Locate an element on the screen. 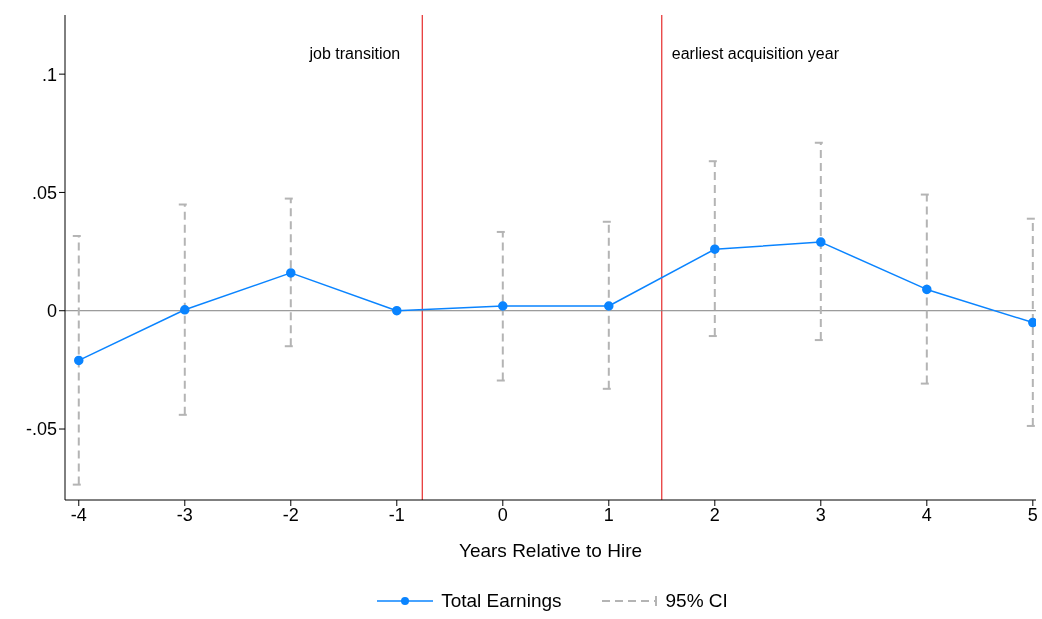  x-tick-label: -1 is located at coordinates (396, 514).